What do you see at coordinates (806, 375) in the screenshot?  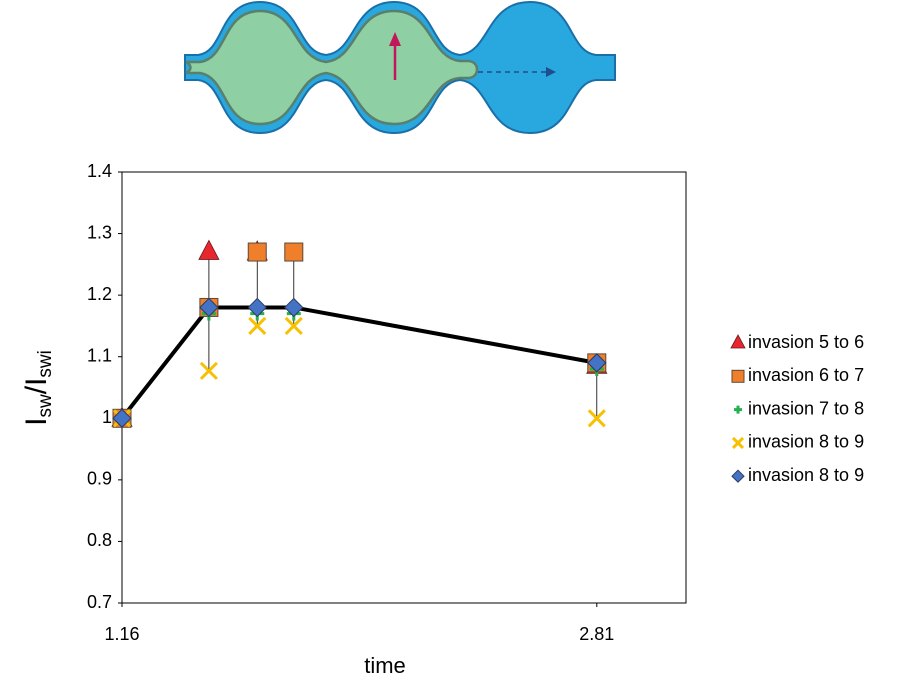 I see `legend-label: invasion 6 to 7` at bounding box center [806, 375].